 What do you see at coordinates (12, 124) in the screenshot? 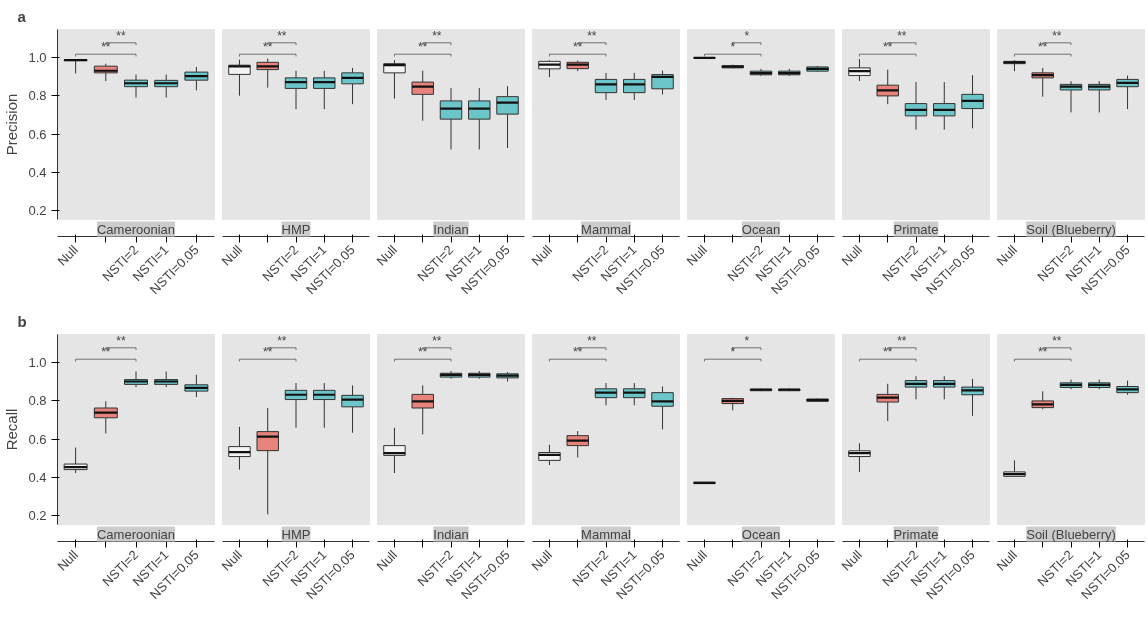
I see `y-axis-title: Precision` at bounding box center [12, 124].